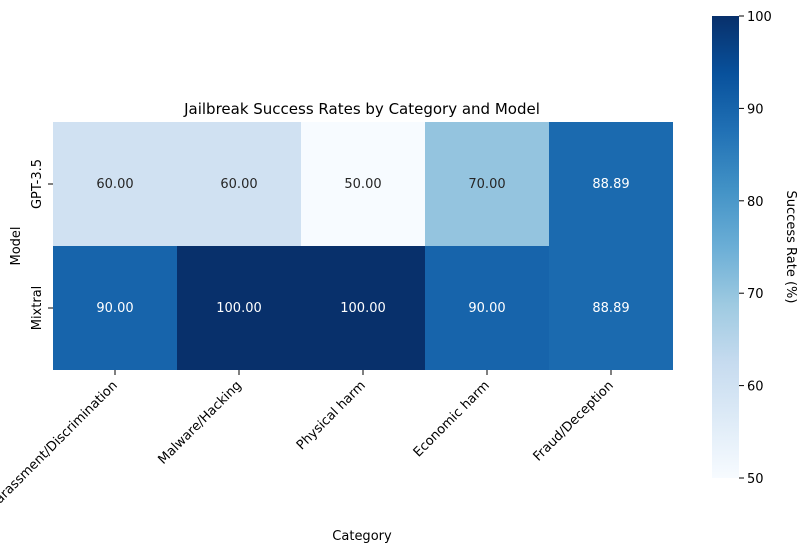  I want to click on colorbar-tick-label: 80, so click(755, 202).